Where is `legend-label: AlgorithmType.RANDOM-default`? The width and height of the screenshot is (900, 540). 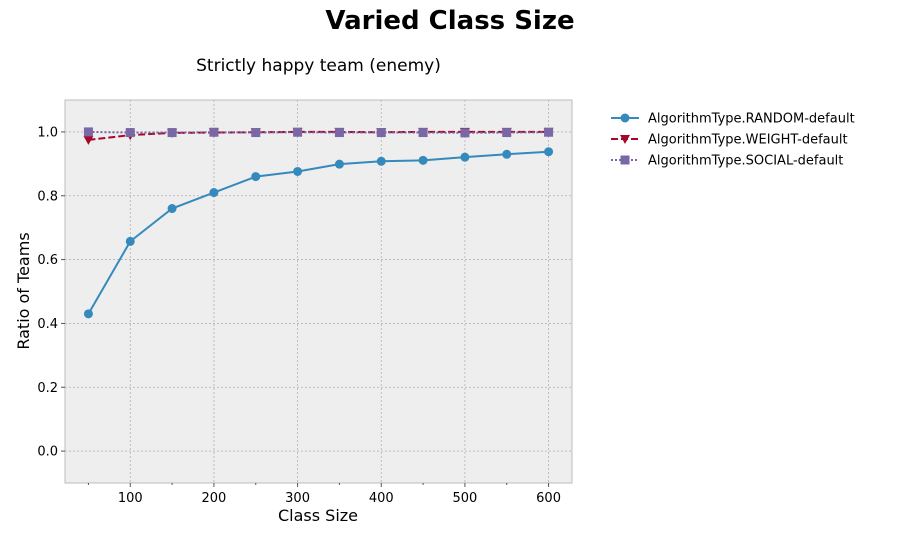
legend-label: AlgorithmType.RANDOM-default is located at coordinates (751, 119).